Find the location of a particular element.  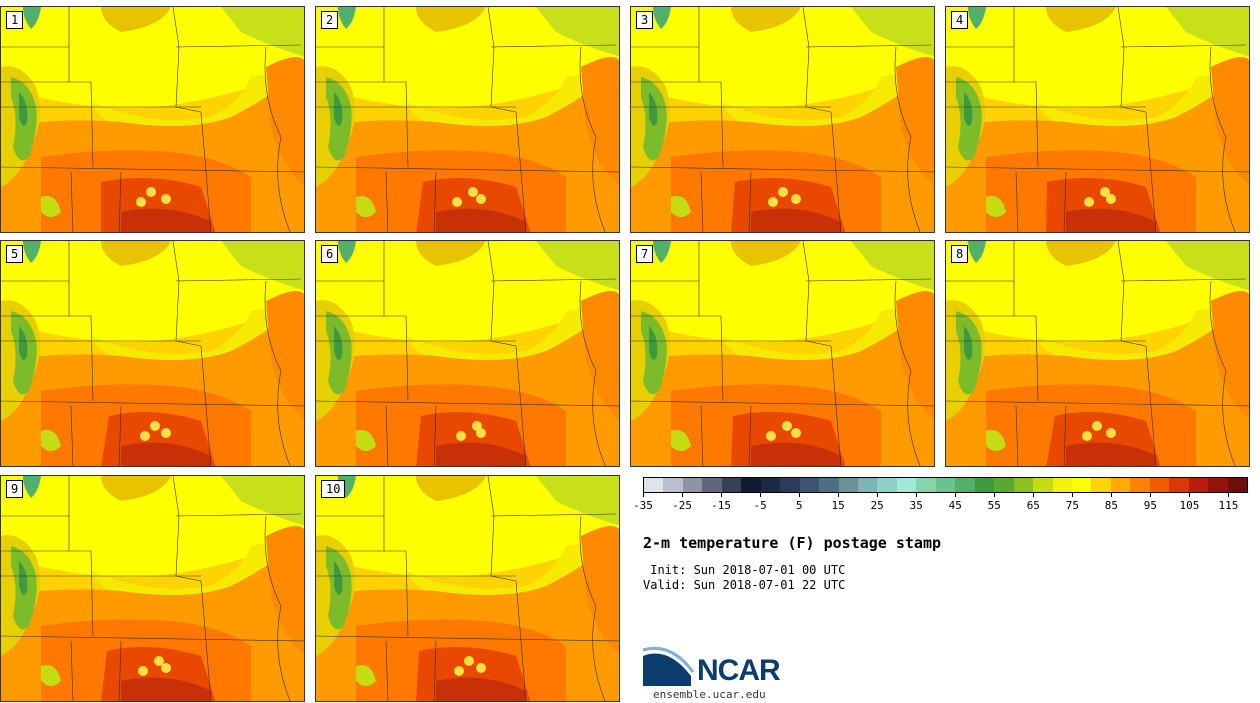

tick-label: 75 is located at coordinates (1072, 505).